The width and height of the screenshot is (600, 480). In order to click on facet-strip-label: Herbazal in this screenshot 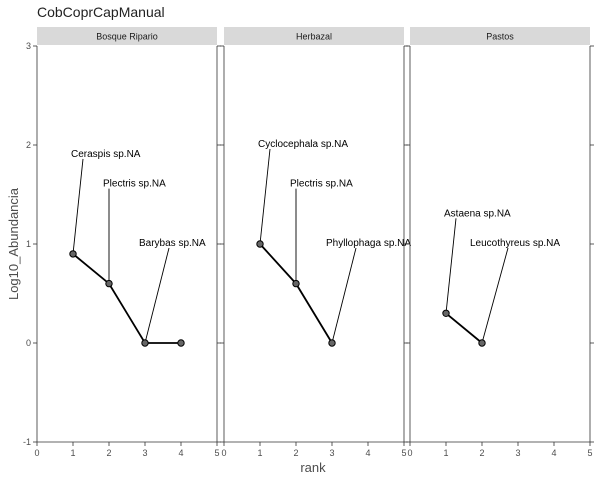, I will do `click(314, 37)`.